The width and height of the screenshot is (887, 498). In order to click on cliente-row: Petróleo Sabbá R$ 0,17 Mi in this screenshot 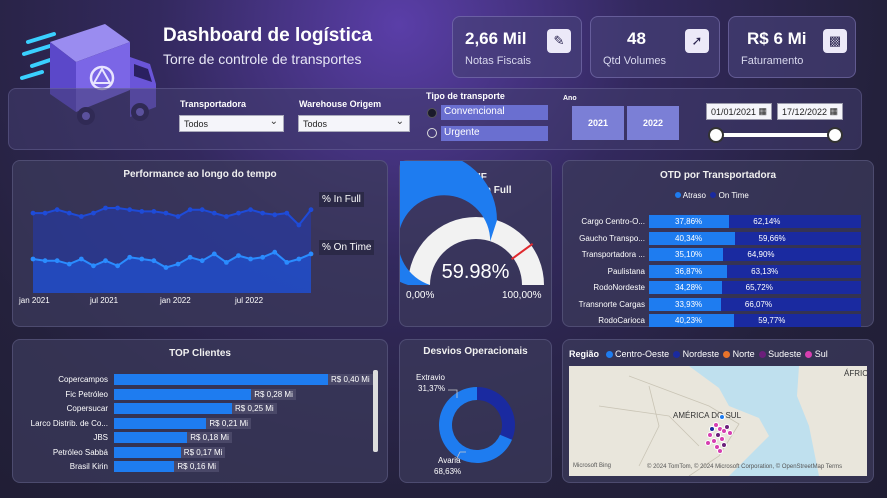, I will do `click(193, 452)`.